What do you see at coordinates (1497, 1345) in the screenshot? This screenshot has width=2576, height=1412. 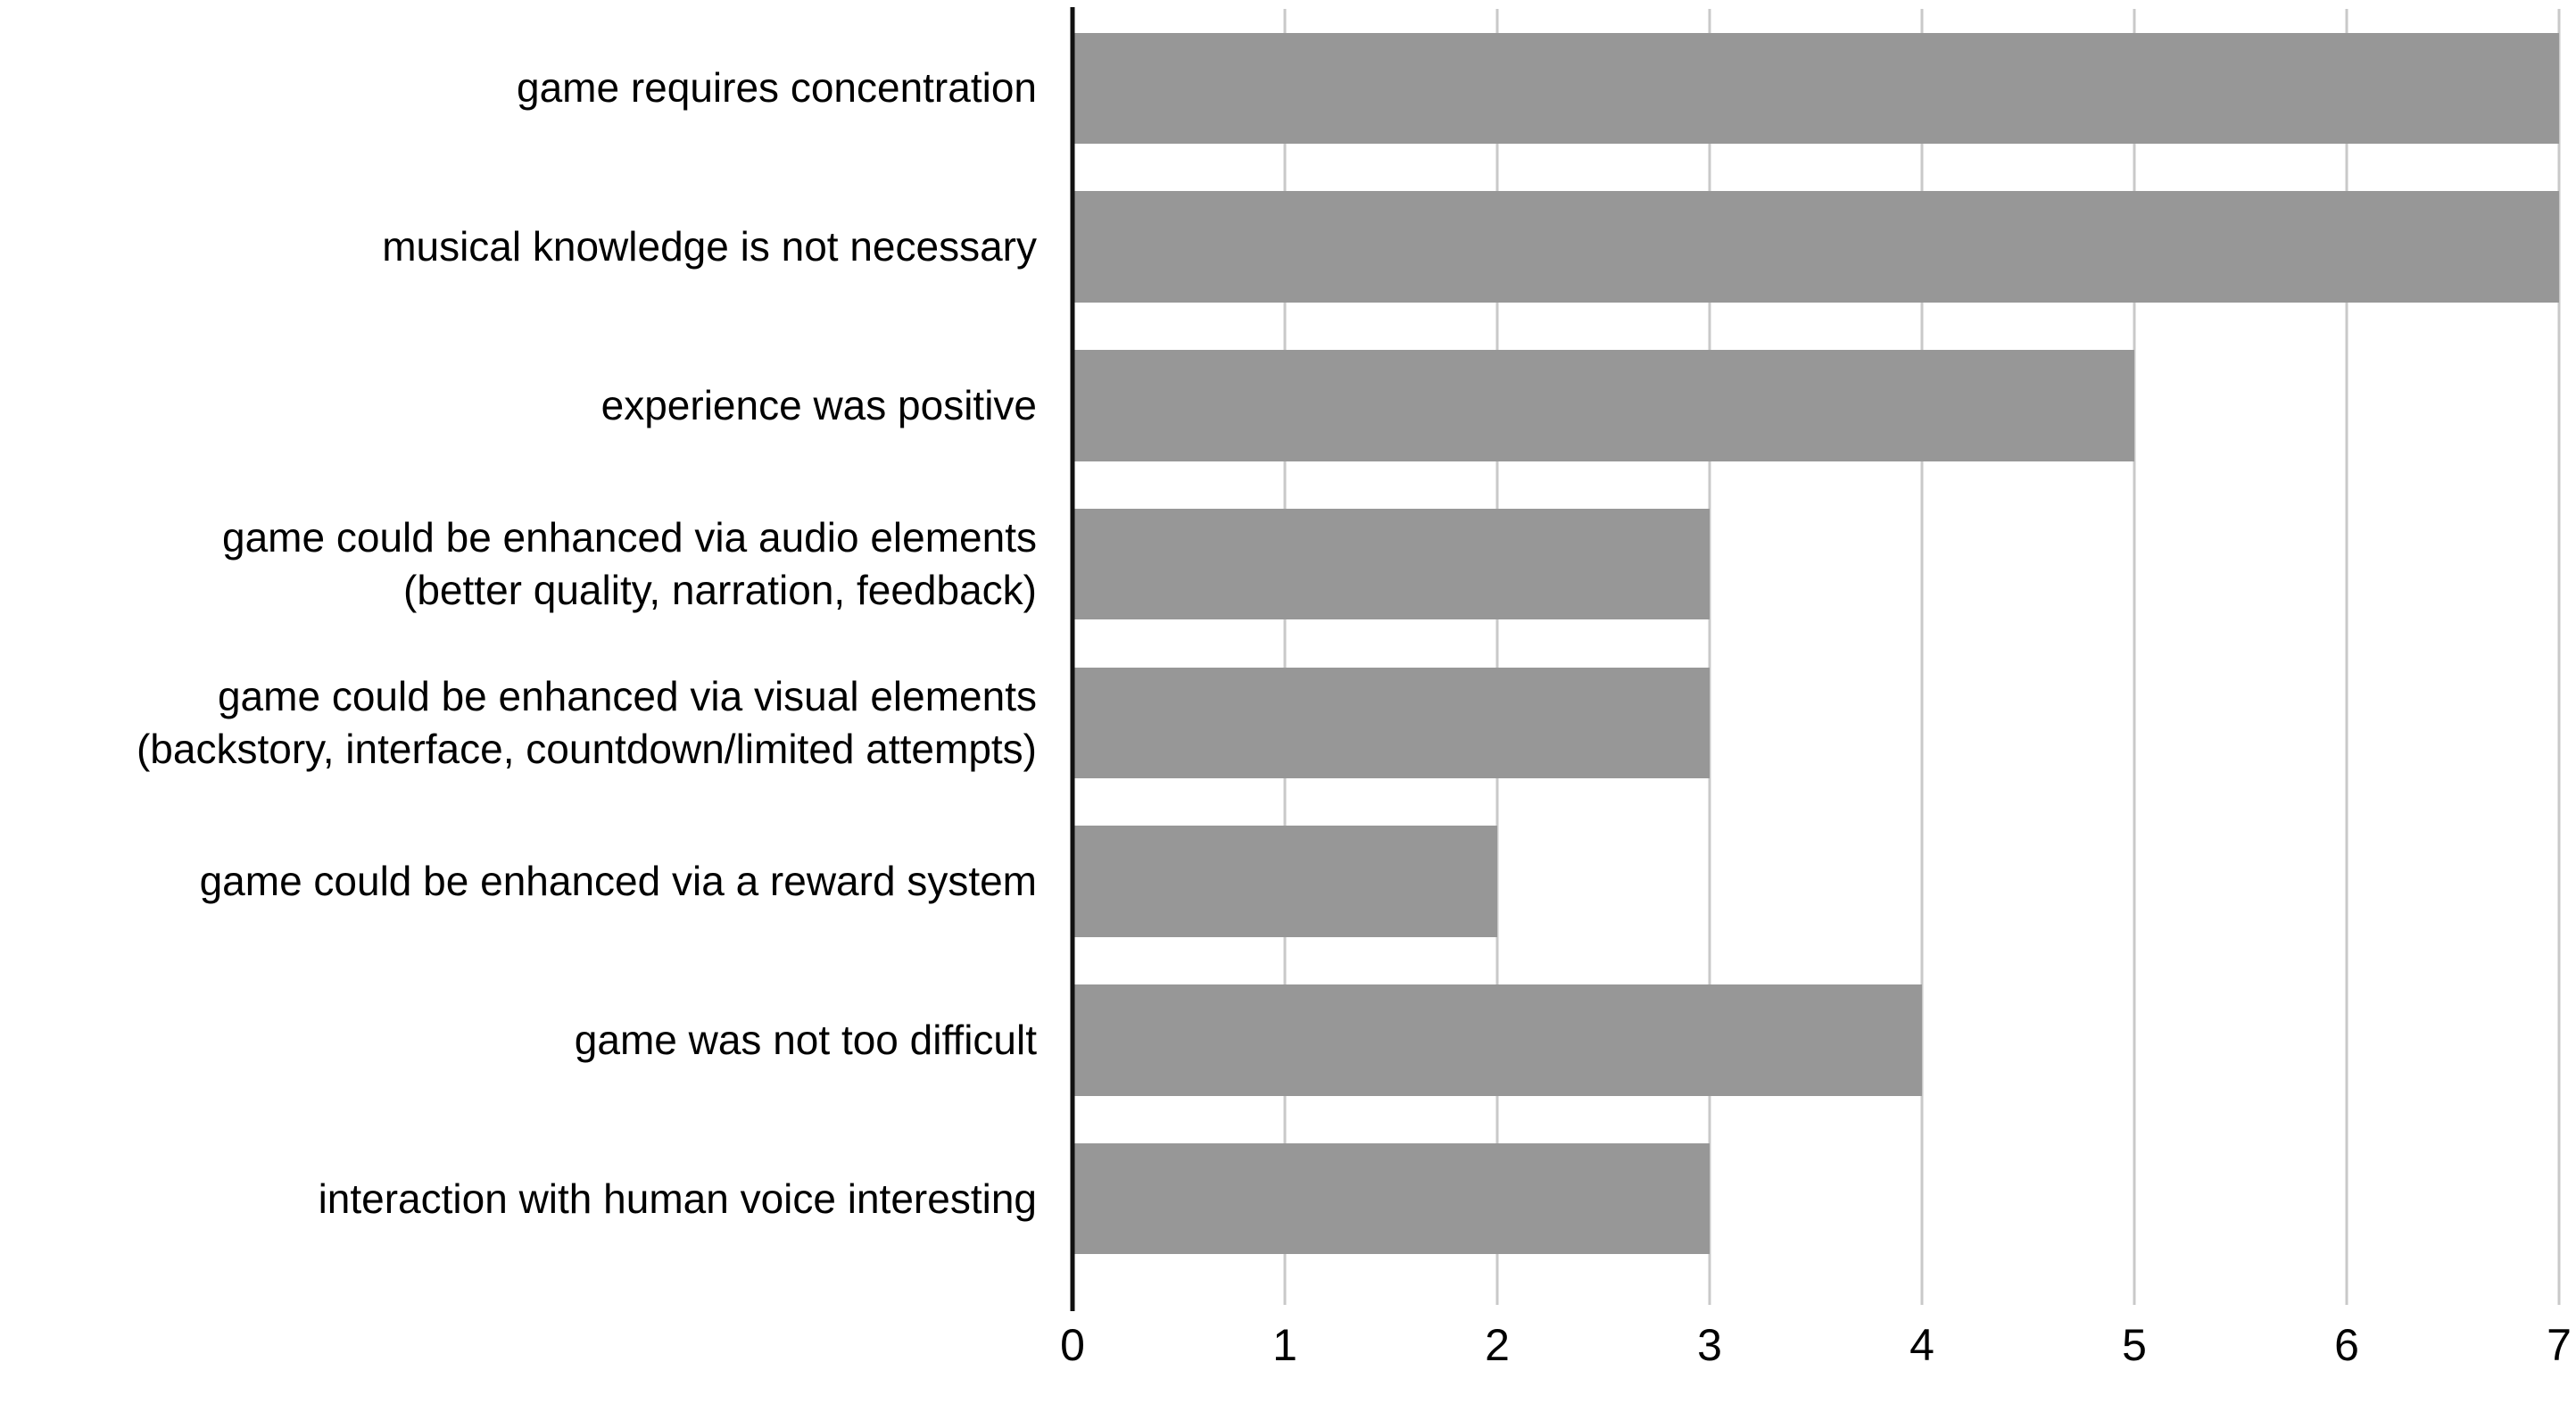 I see `x-tick-label: 2` at bounding box center [1497, 1345].